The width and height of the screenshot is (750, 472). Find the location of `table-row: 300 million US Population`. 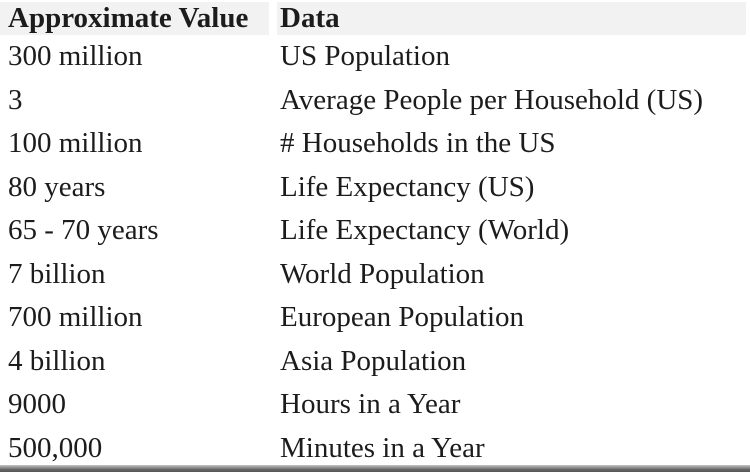

table-row: 300 million US Population is located at coordinates (373, 57).